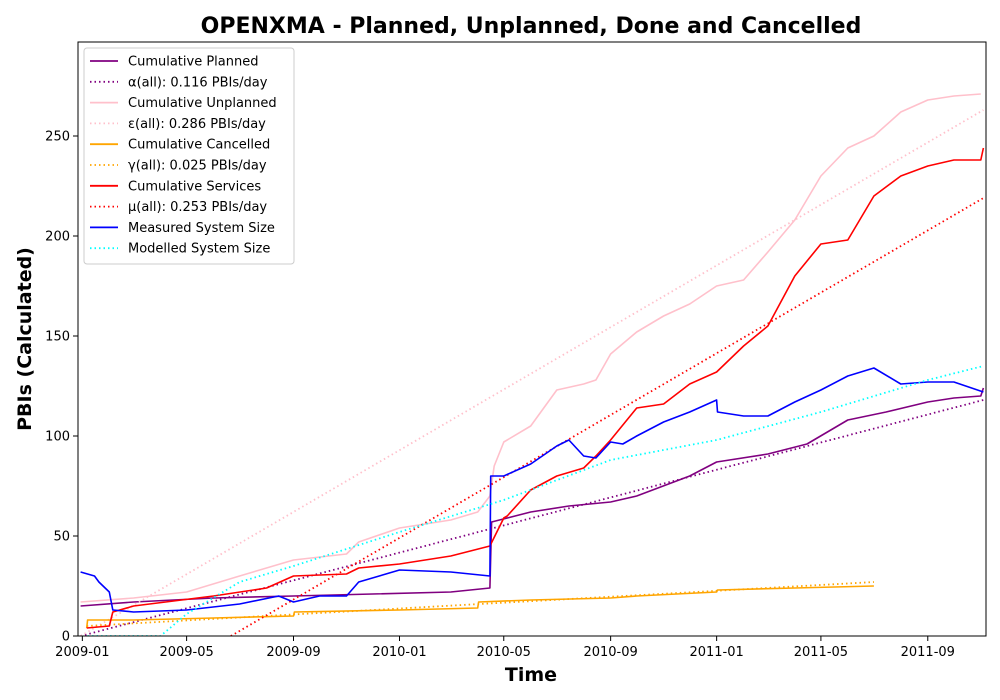  What do you see at coordinates (531, 675) in the screenshot?
I see `x-axis-label: Time` at bounding box center [531, 675].